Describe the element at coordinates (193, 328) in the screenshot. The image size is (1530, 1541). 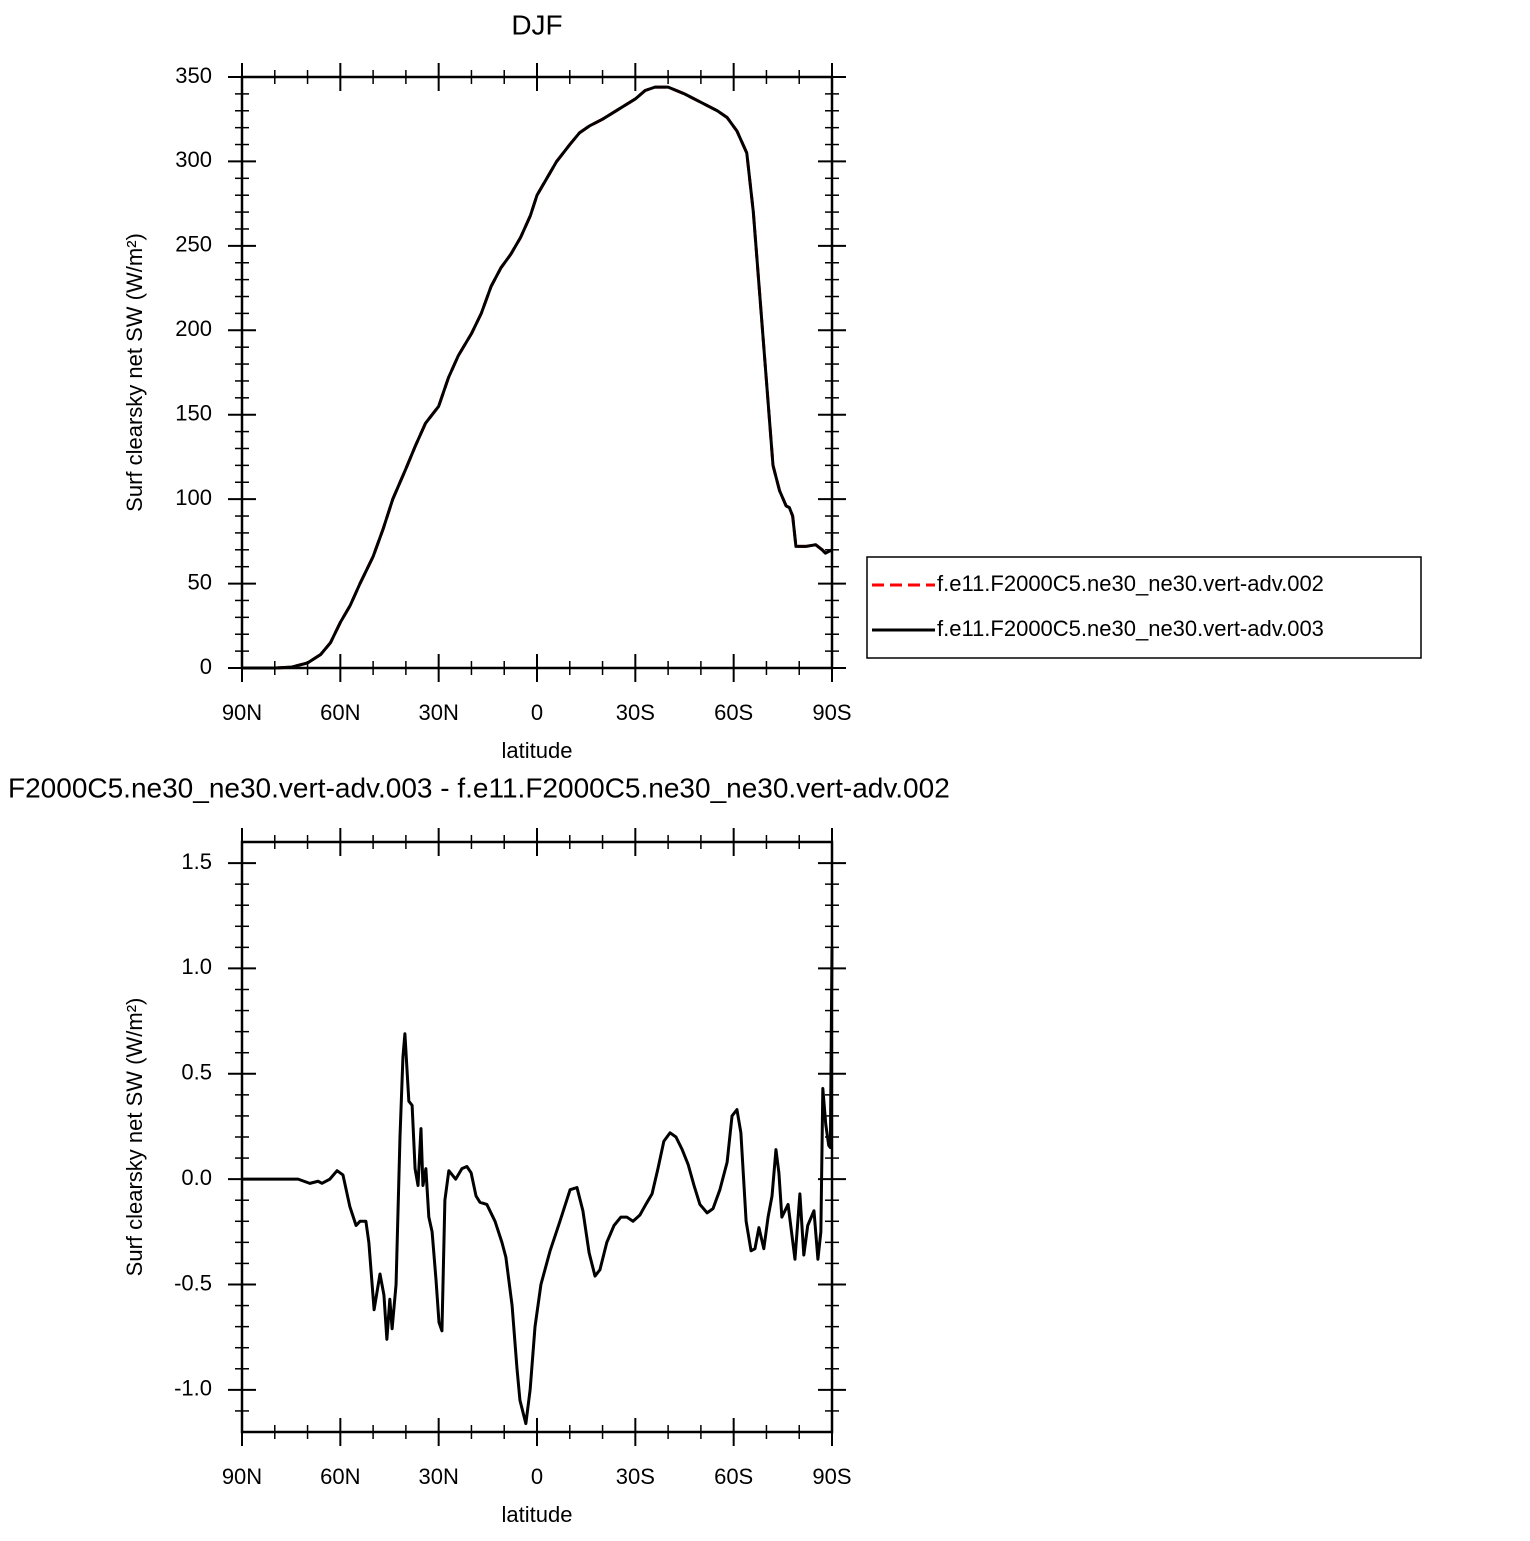
I see `y-tick-label: 200` at that location.